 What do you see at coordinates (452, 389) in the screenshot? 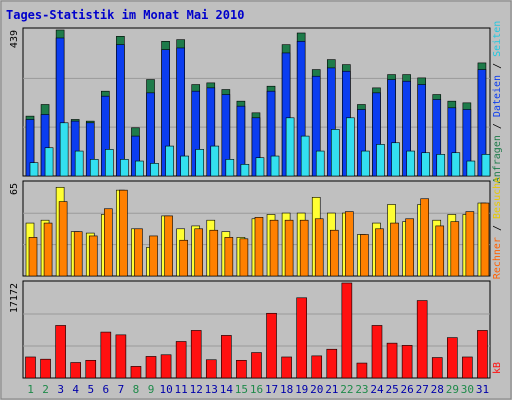
I see `x-day-label: 29` at bounding box center [452, 389].